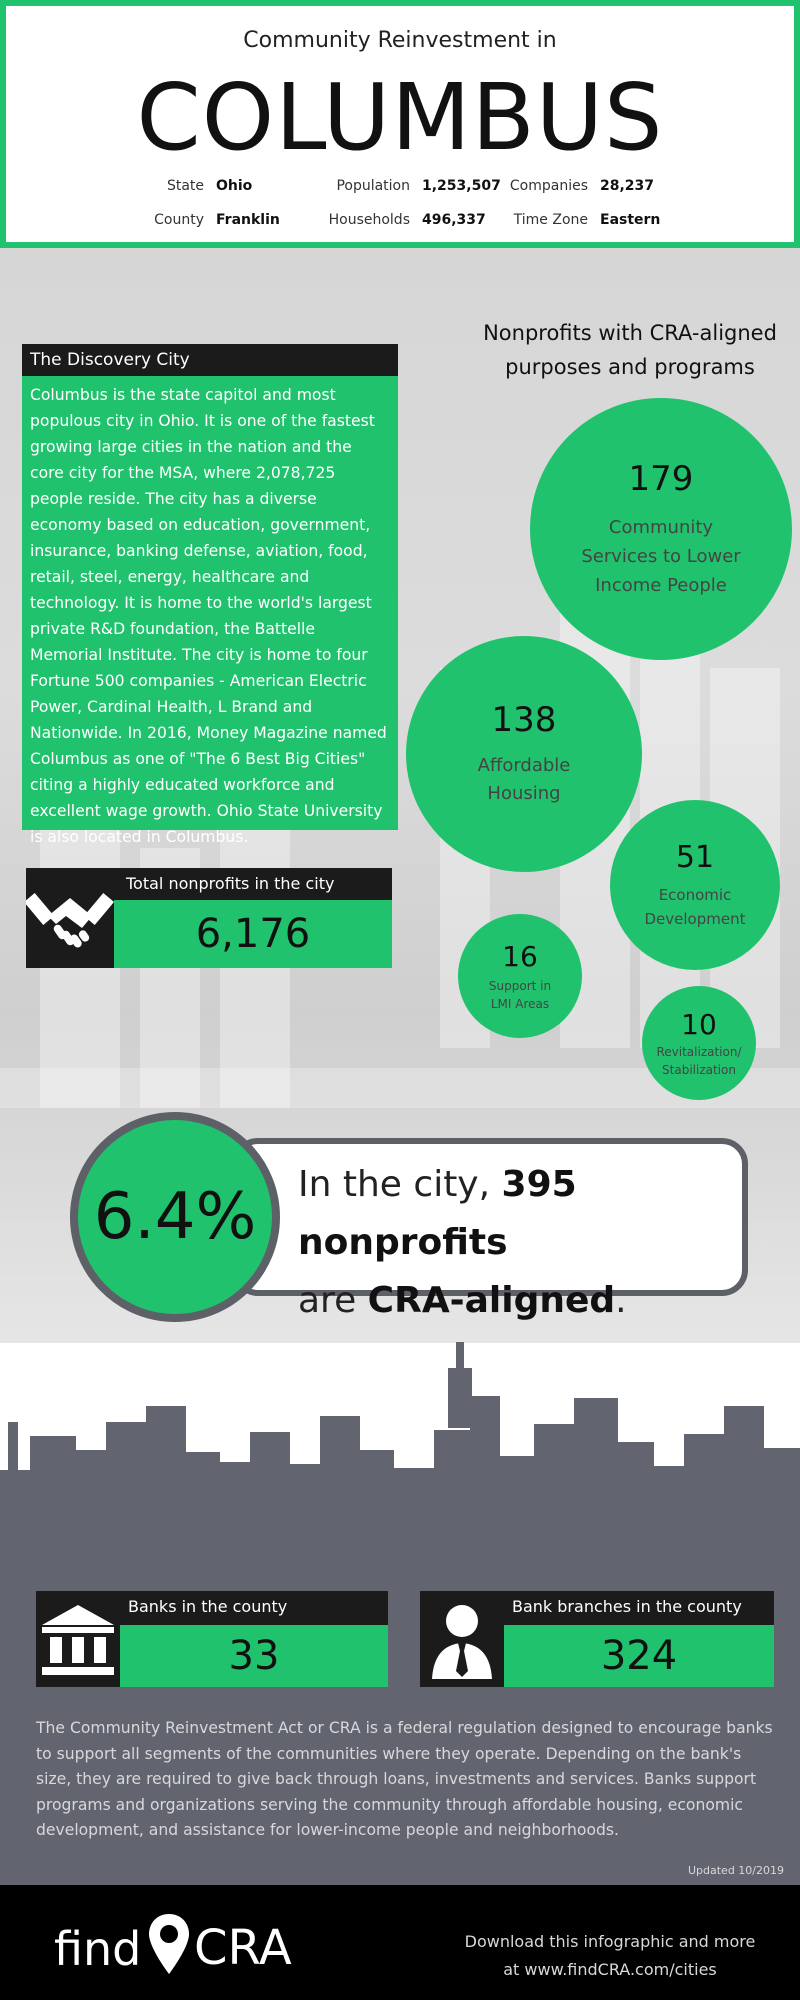  I want to click on highlight-percent: 6.4%, so click(175, 1217).